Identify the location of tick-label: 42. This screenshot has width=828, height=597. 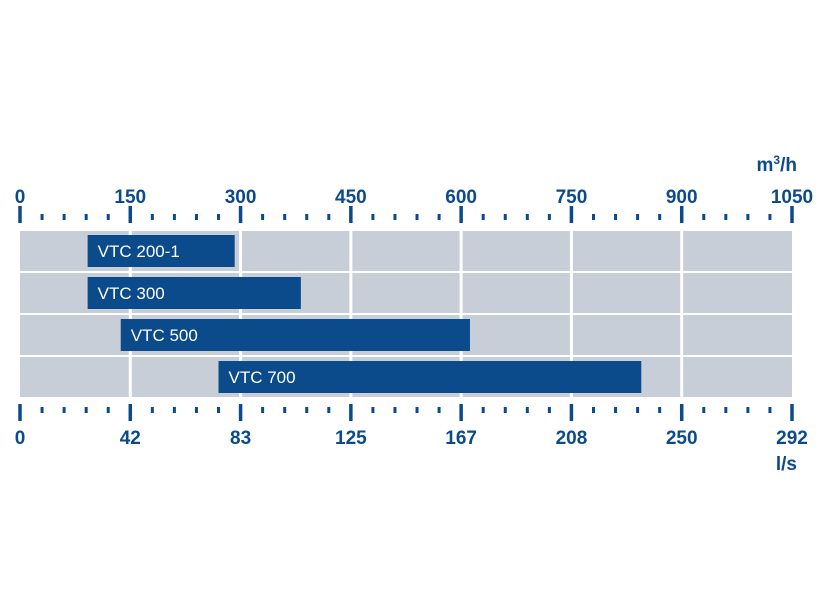
(130, 438).